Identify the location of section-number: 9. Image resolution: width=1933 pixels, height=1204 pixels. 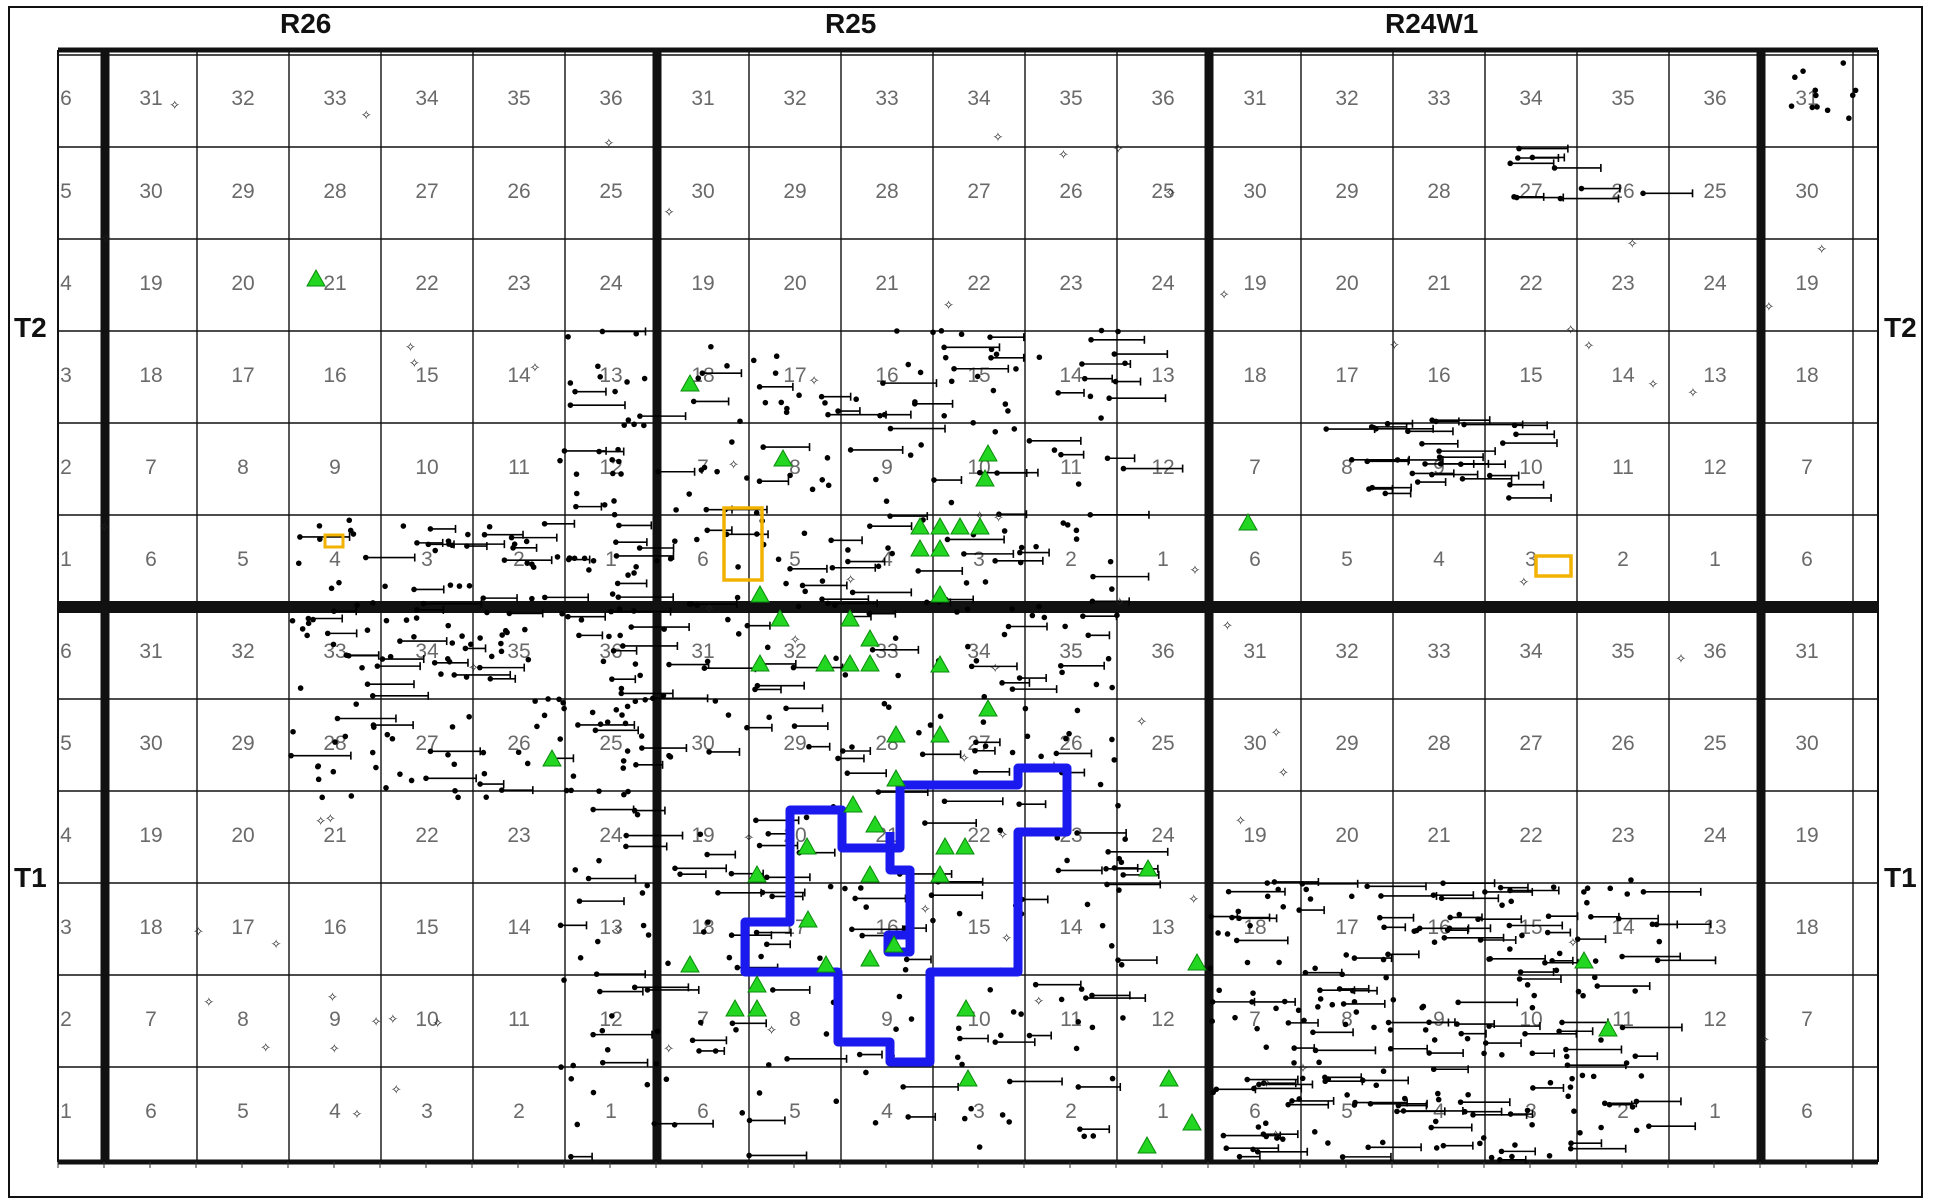
(887, 467).